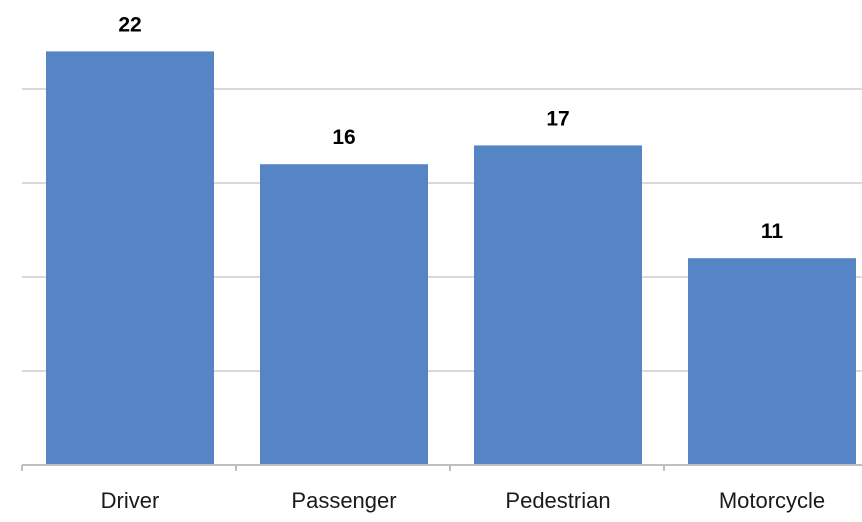 Image resolution: width=862 pixels, height=522 pixels. What do you see at coordinates (772, 231) in the screenshot?
I see `data-label-motorcycle: 11` at bounding box center [772, 231].